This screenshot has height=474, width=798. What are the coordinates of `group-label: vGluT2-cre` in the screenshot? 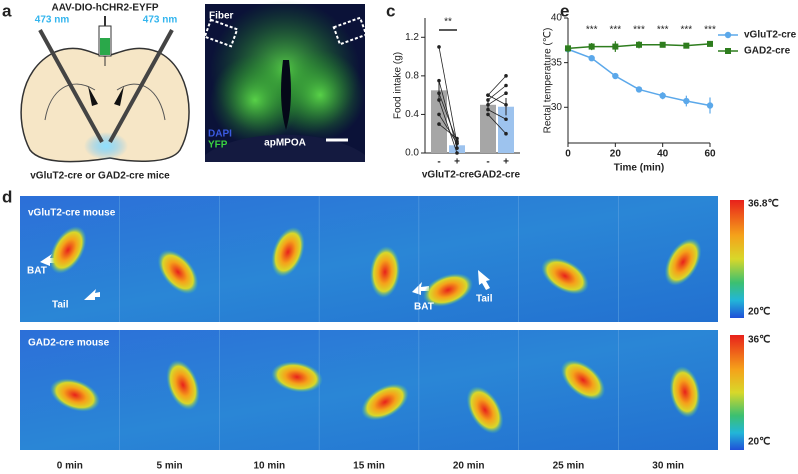 It's located at (448, 175).